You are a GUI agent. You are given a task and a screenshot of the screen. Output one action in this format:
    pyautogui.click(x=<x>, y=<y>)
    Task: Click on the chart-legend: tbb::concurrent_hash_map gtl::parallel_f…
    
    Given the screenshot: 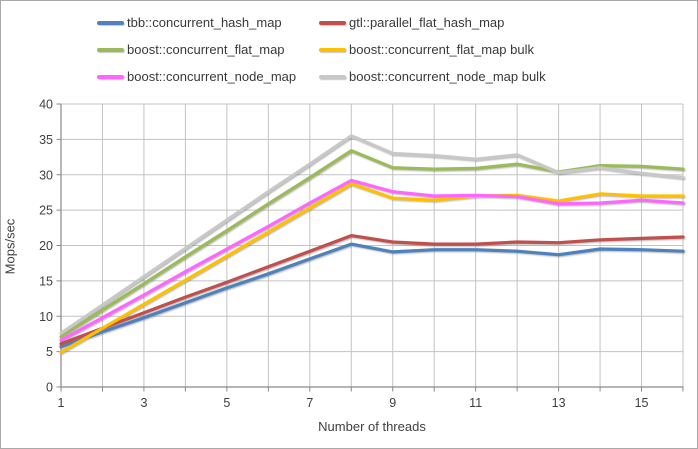 What is the action you would take?
    pyautogui.click(x=321, y=49)
    